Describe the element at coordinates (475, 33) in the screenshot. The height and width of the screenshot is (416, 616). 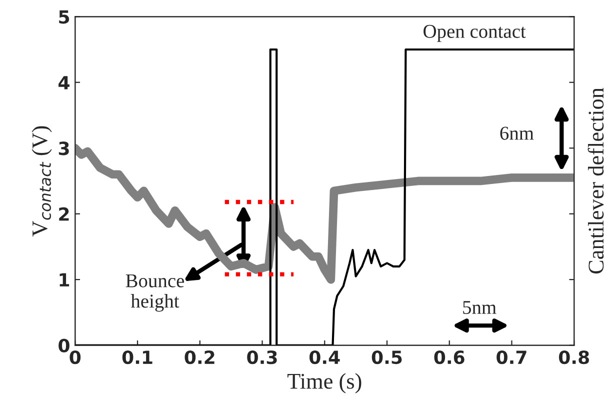
I see `annotation: Open contact` at that location.